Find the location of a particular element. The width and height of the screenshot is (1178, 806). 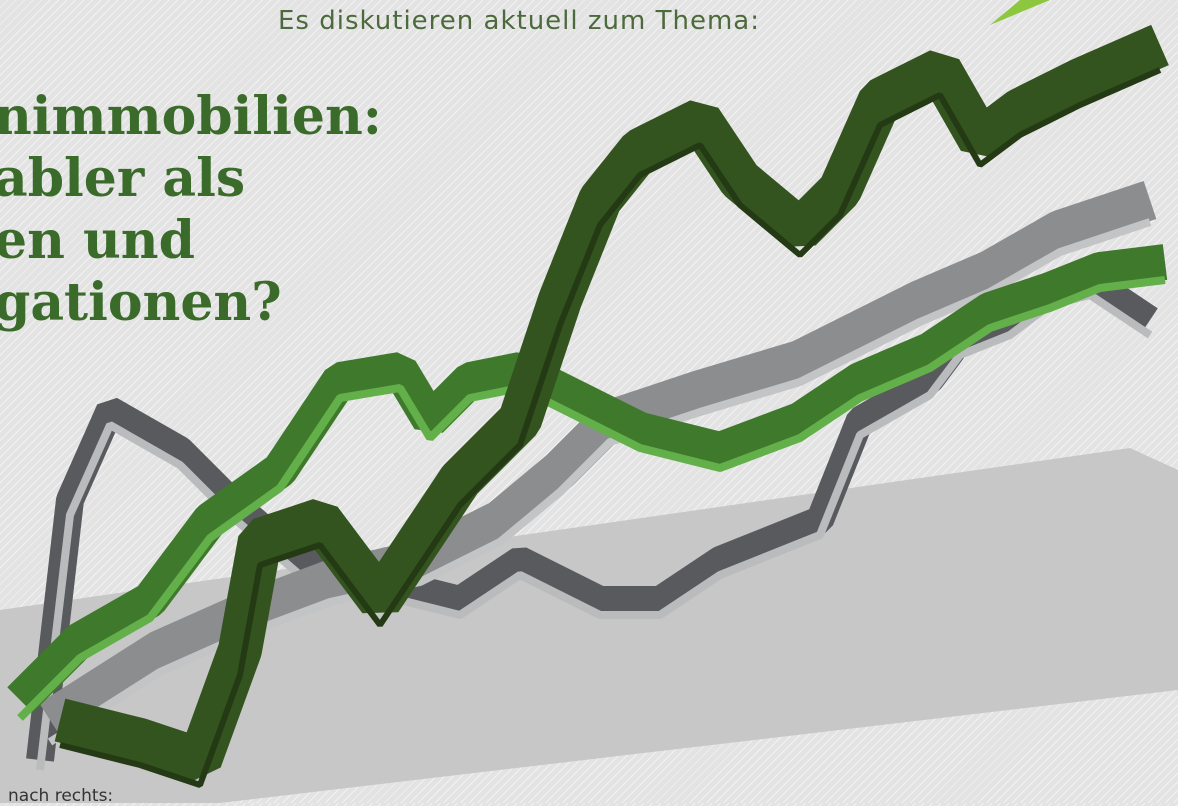

subtitle: Es diskutieren aktuell zum Thema: is located at coordinates (519, 21).